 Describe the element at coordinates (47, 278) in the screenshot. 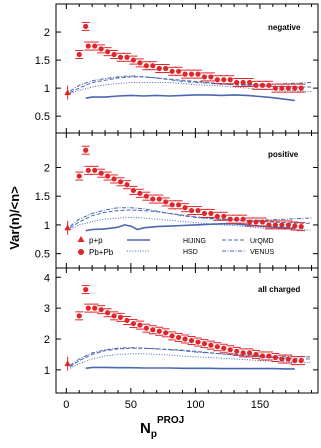

I see `y-tick-label: 4` at that location.